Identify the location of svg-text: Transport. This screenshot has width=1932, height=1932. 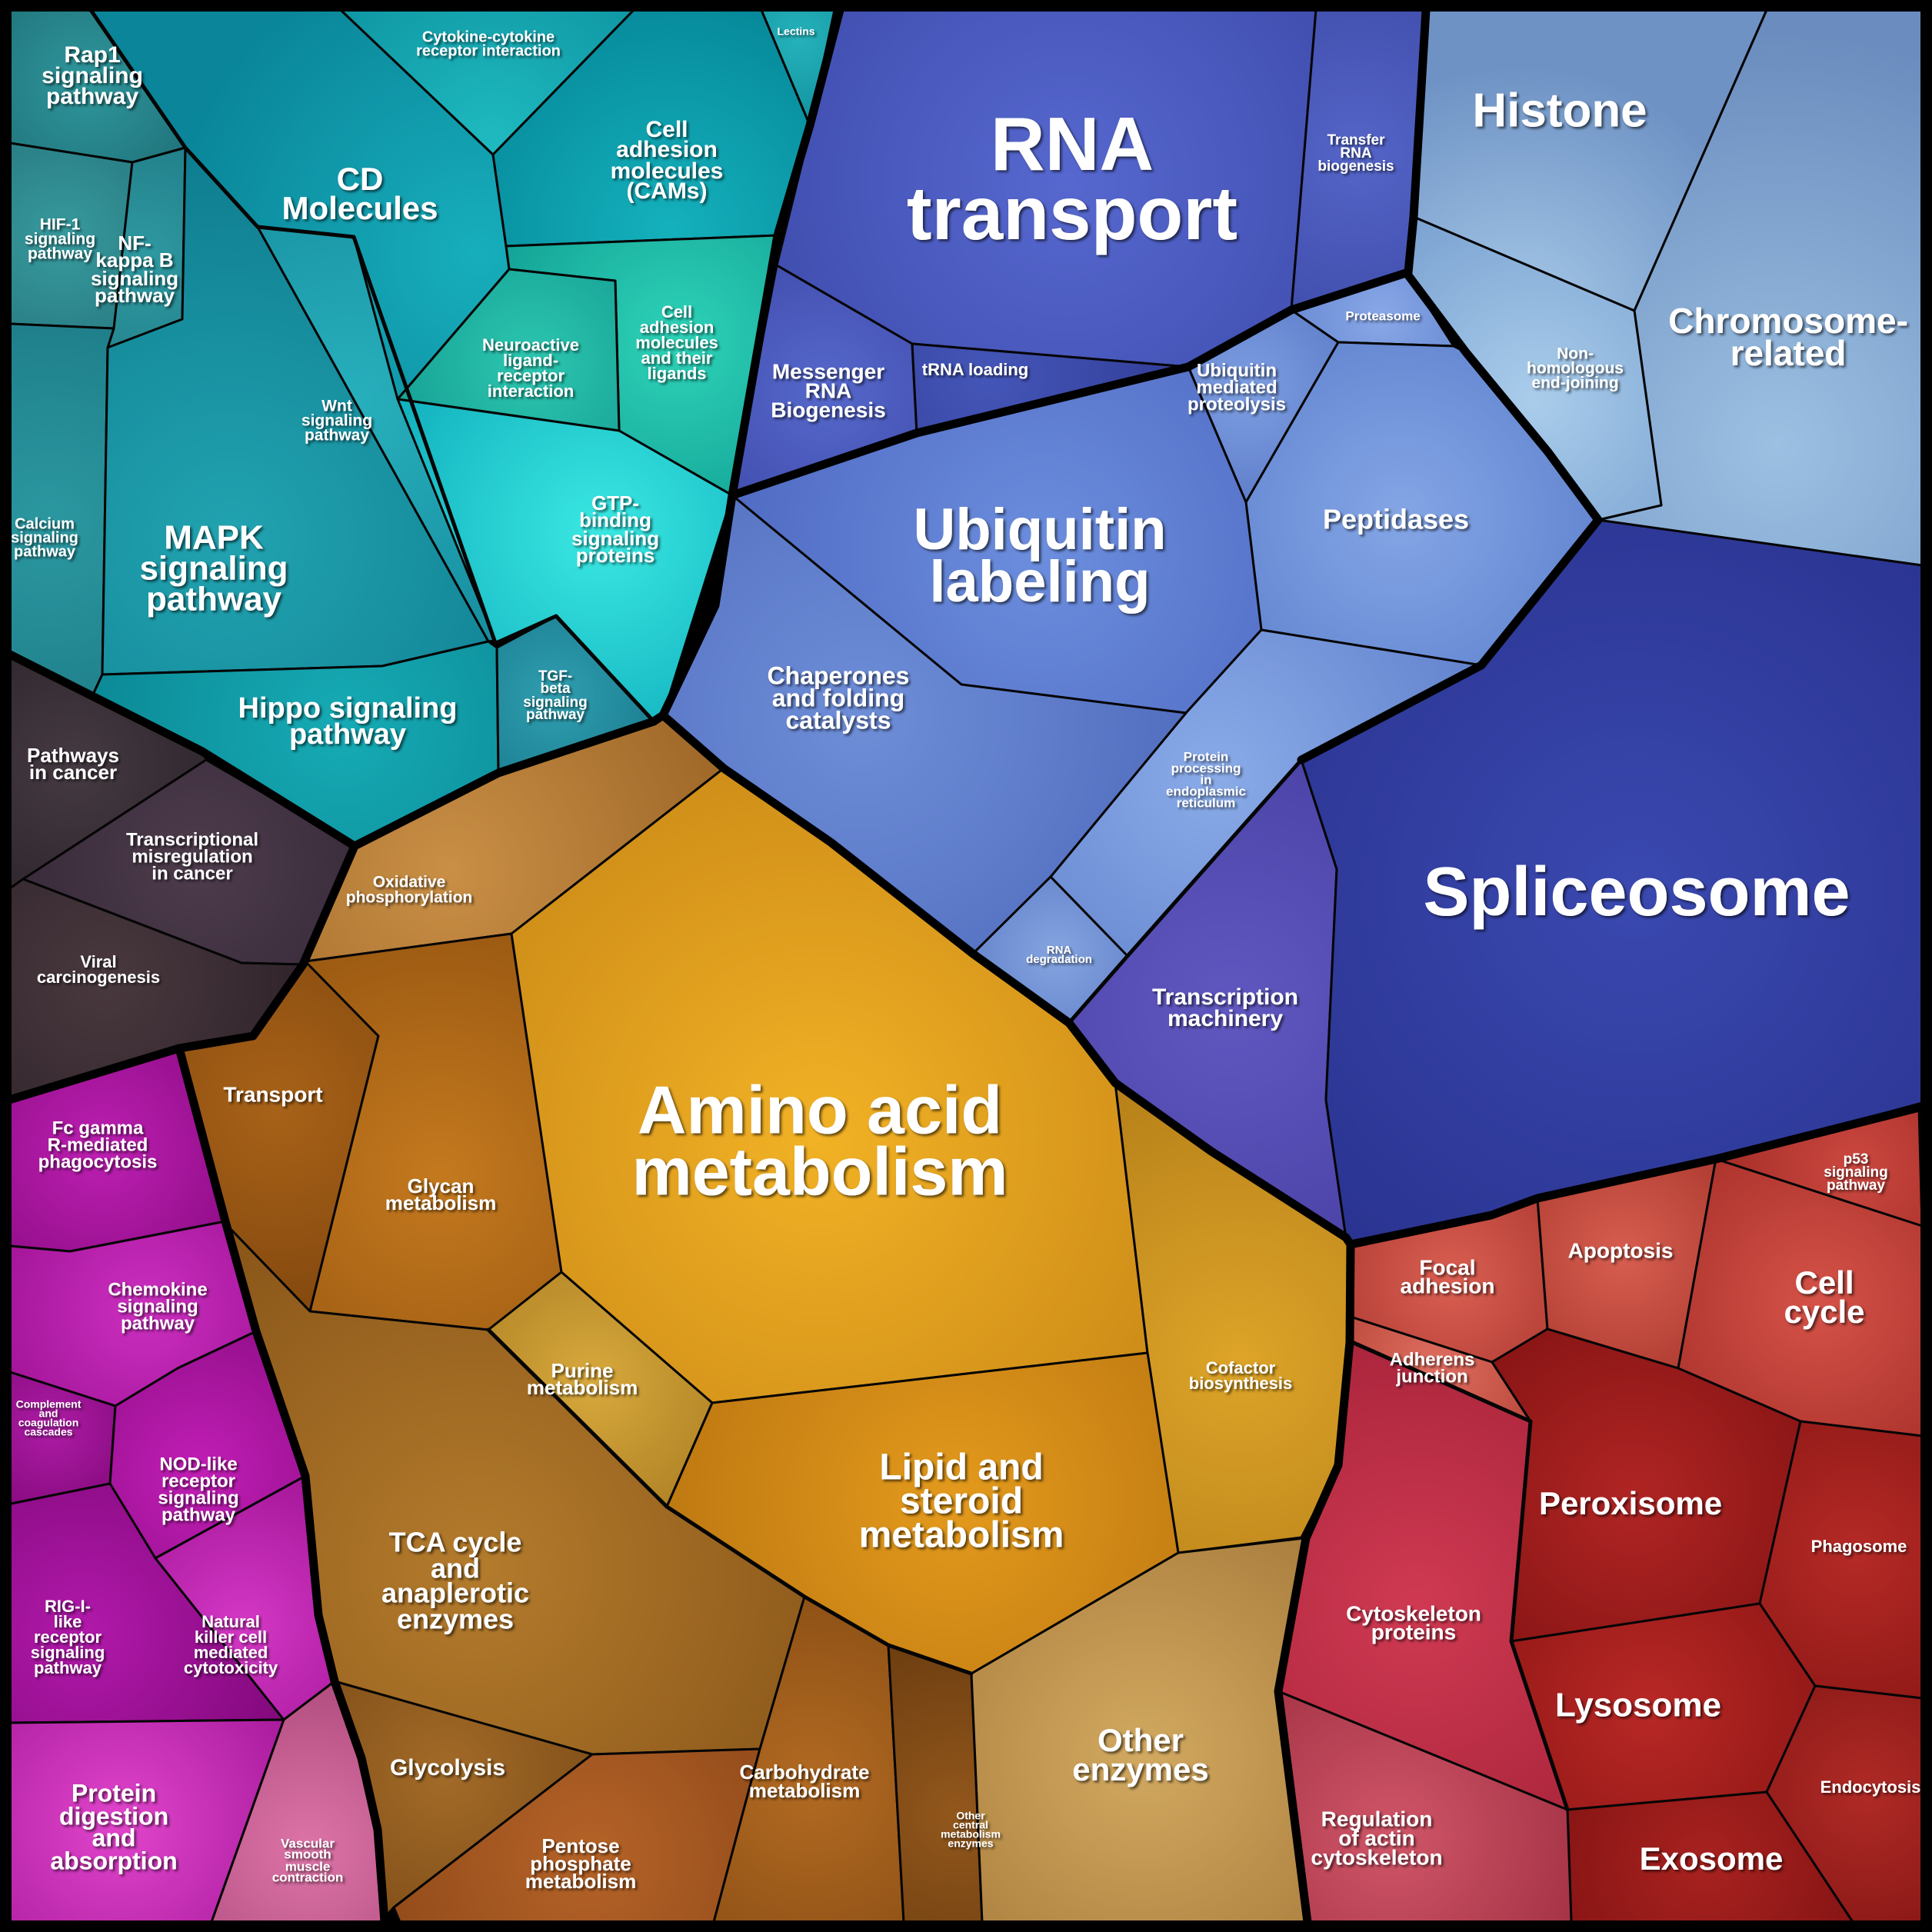
(272, 1094).